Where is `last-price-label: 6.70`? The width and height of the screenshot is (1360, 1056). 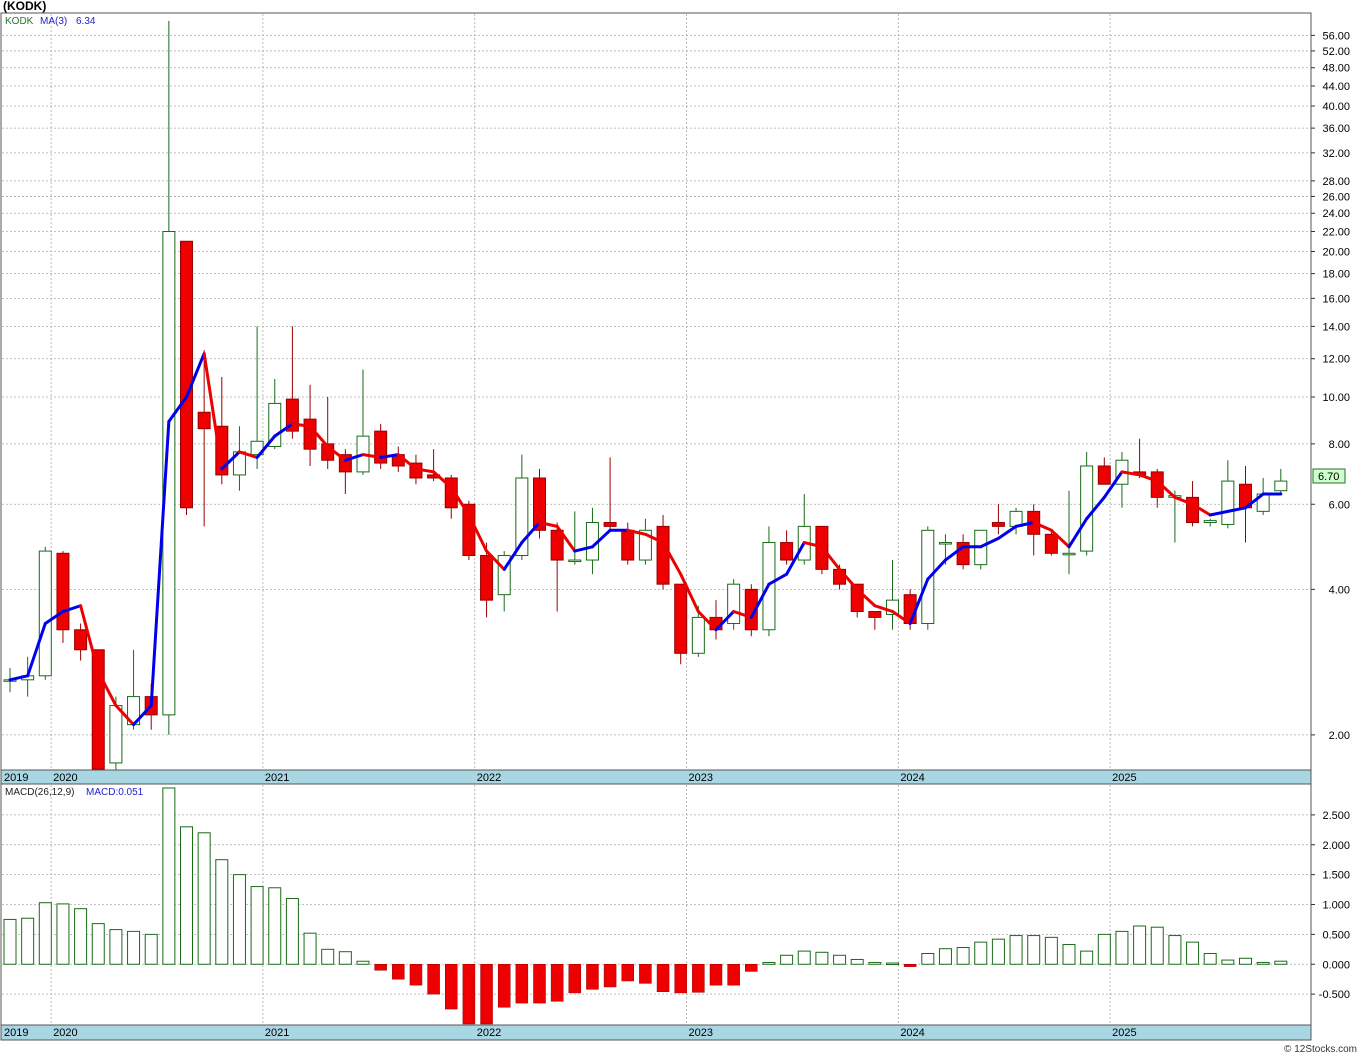
last-price-label: 6.70 is located at coordinates (1328, 477).